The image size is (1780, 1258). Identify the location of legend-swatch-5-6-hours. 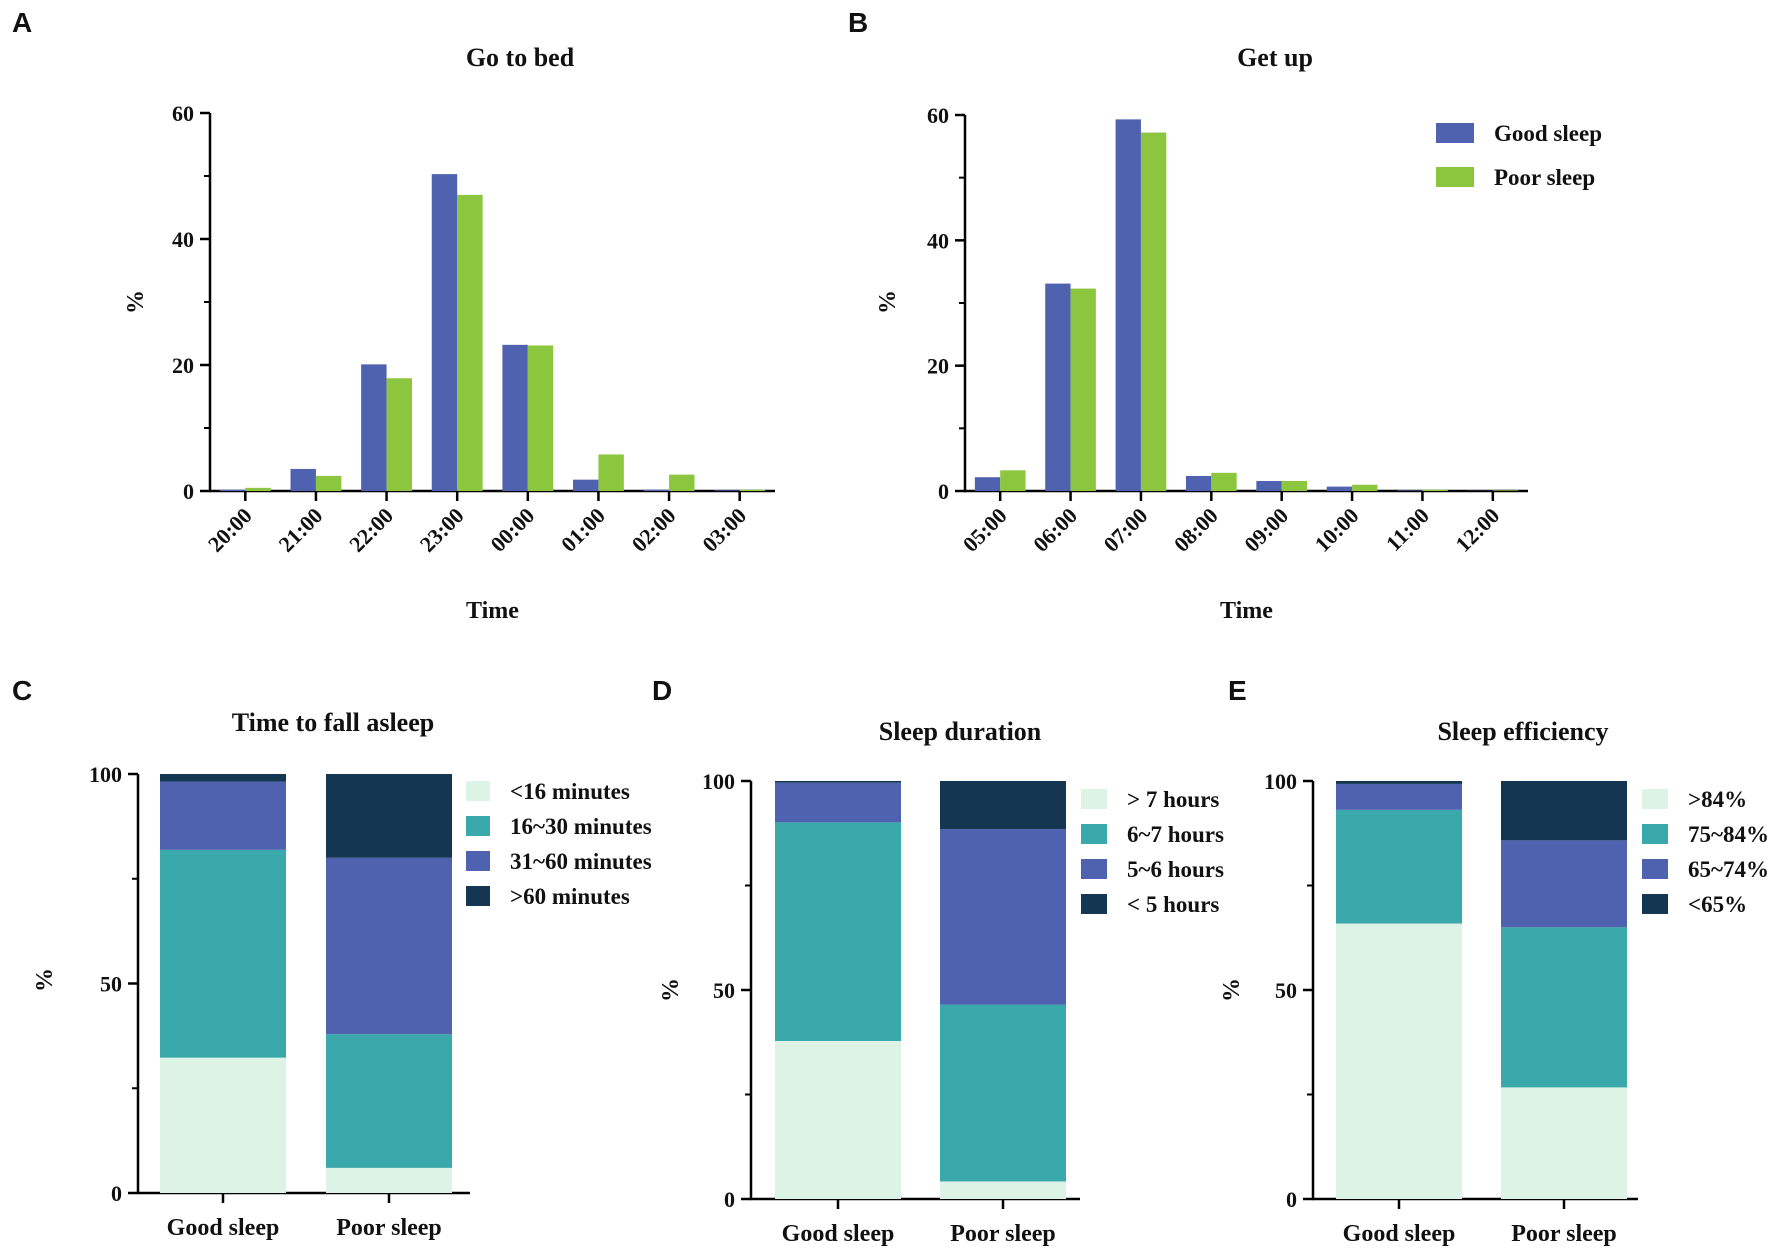
(1094, 869).